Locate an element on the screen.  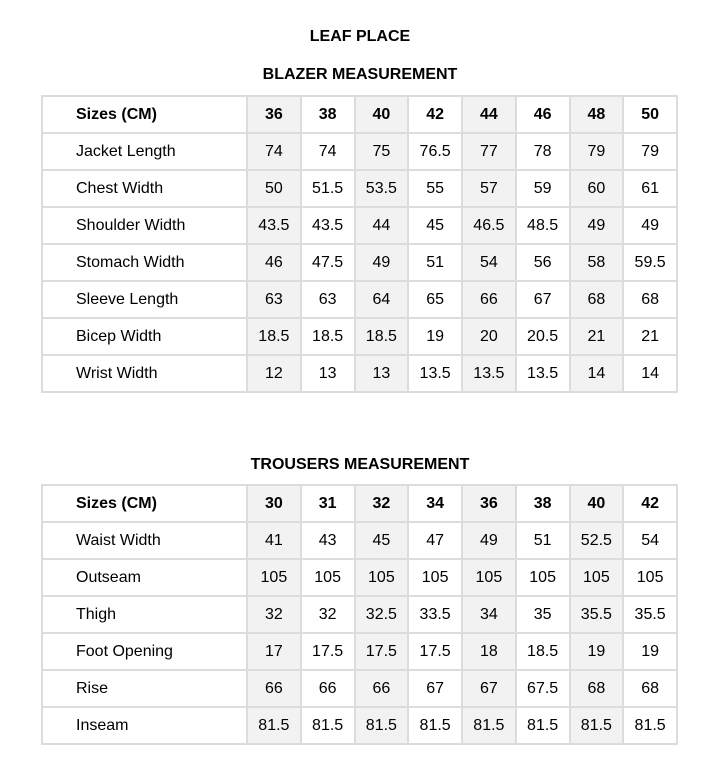
measurement-cell: 67 is located at coordinates (435, 688).